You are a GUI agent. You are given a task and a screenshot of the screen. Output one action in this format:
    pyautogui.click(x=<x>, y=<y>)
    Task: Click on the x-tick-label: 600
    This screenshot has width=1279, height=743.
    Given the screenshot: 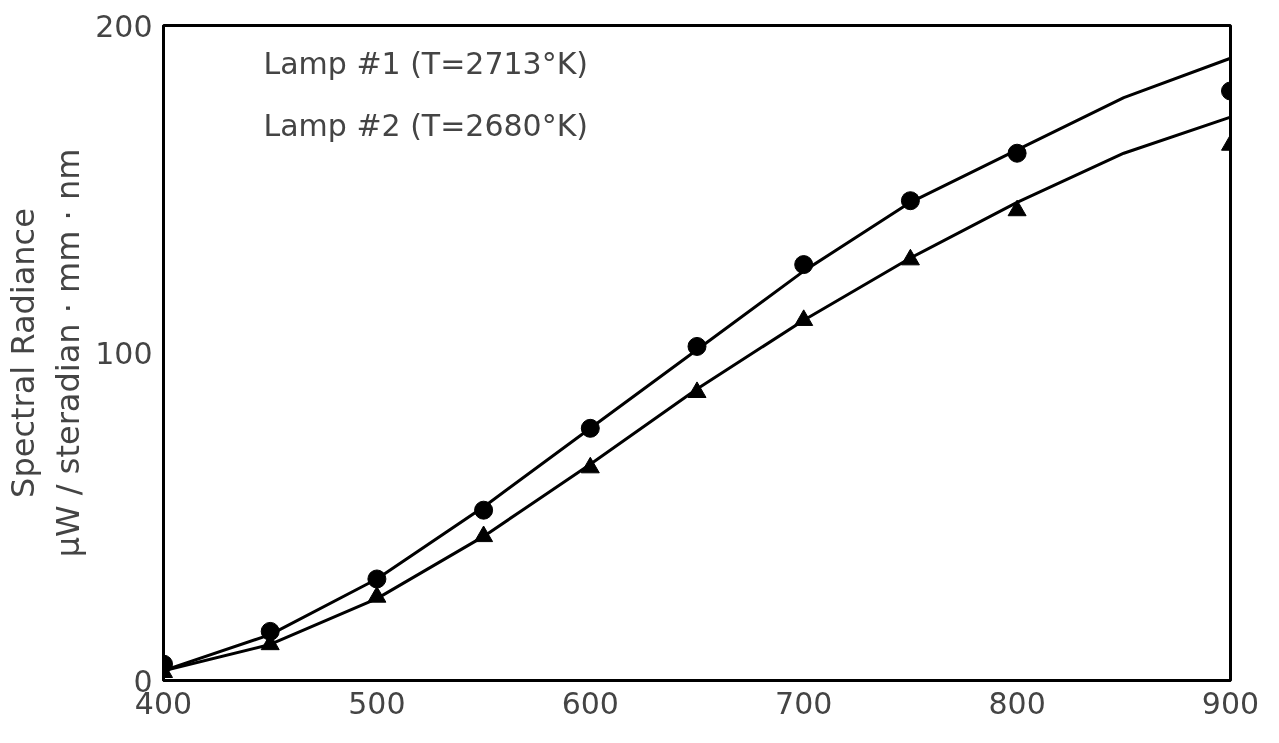 What is the action you would take?
    pyautogui.click(x=590, y=703)
    